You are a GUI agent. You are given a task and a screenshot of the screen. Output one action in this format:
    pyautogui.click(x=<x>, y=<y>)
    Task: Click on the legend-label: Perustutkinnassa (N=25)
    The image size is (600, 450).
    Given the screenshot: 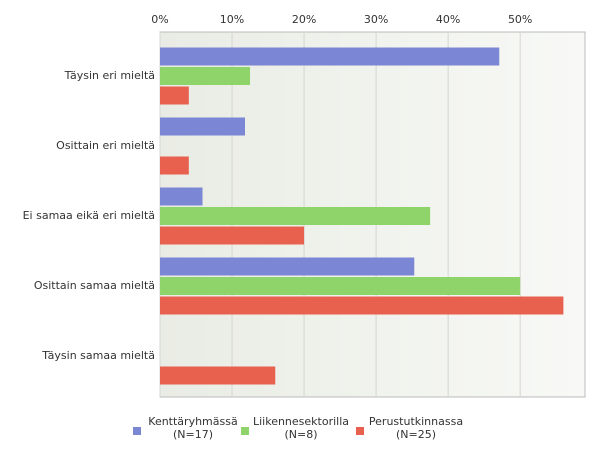 What is the action you would take?
    pyautogui.click(x=416, y=428)
    